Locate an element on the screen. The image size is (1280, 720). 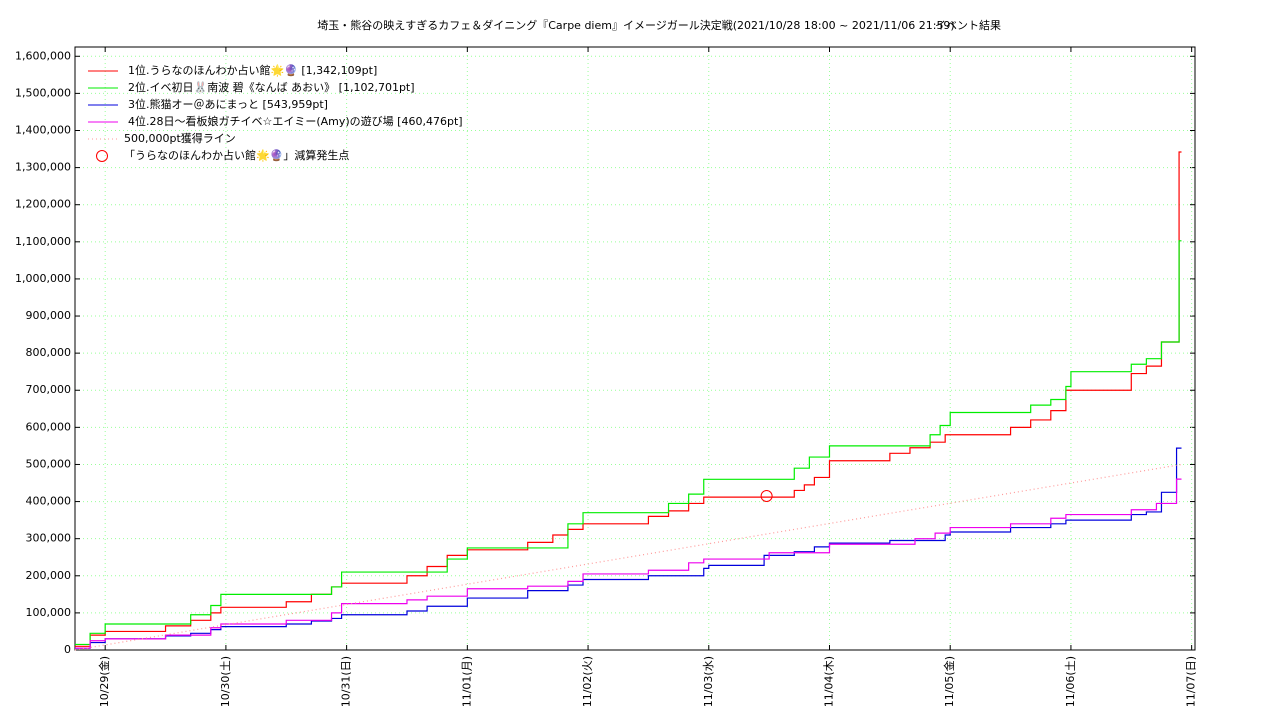
y-tick-label: 100,000 is located at coordinates (49, 612).